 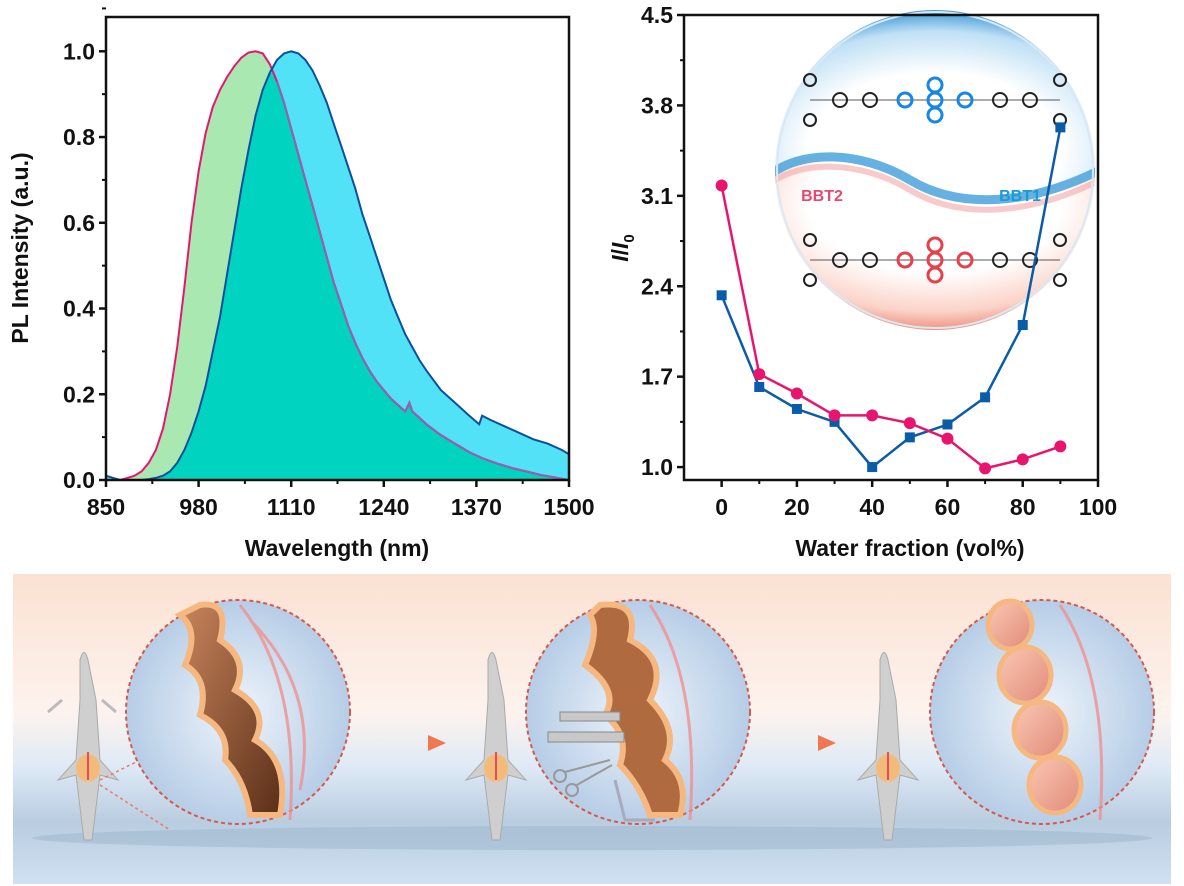 What do you see at coordinates (948, 507) in the screenshot?
I see `x-tick-label: 60` at bounding box center [948, 507].